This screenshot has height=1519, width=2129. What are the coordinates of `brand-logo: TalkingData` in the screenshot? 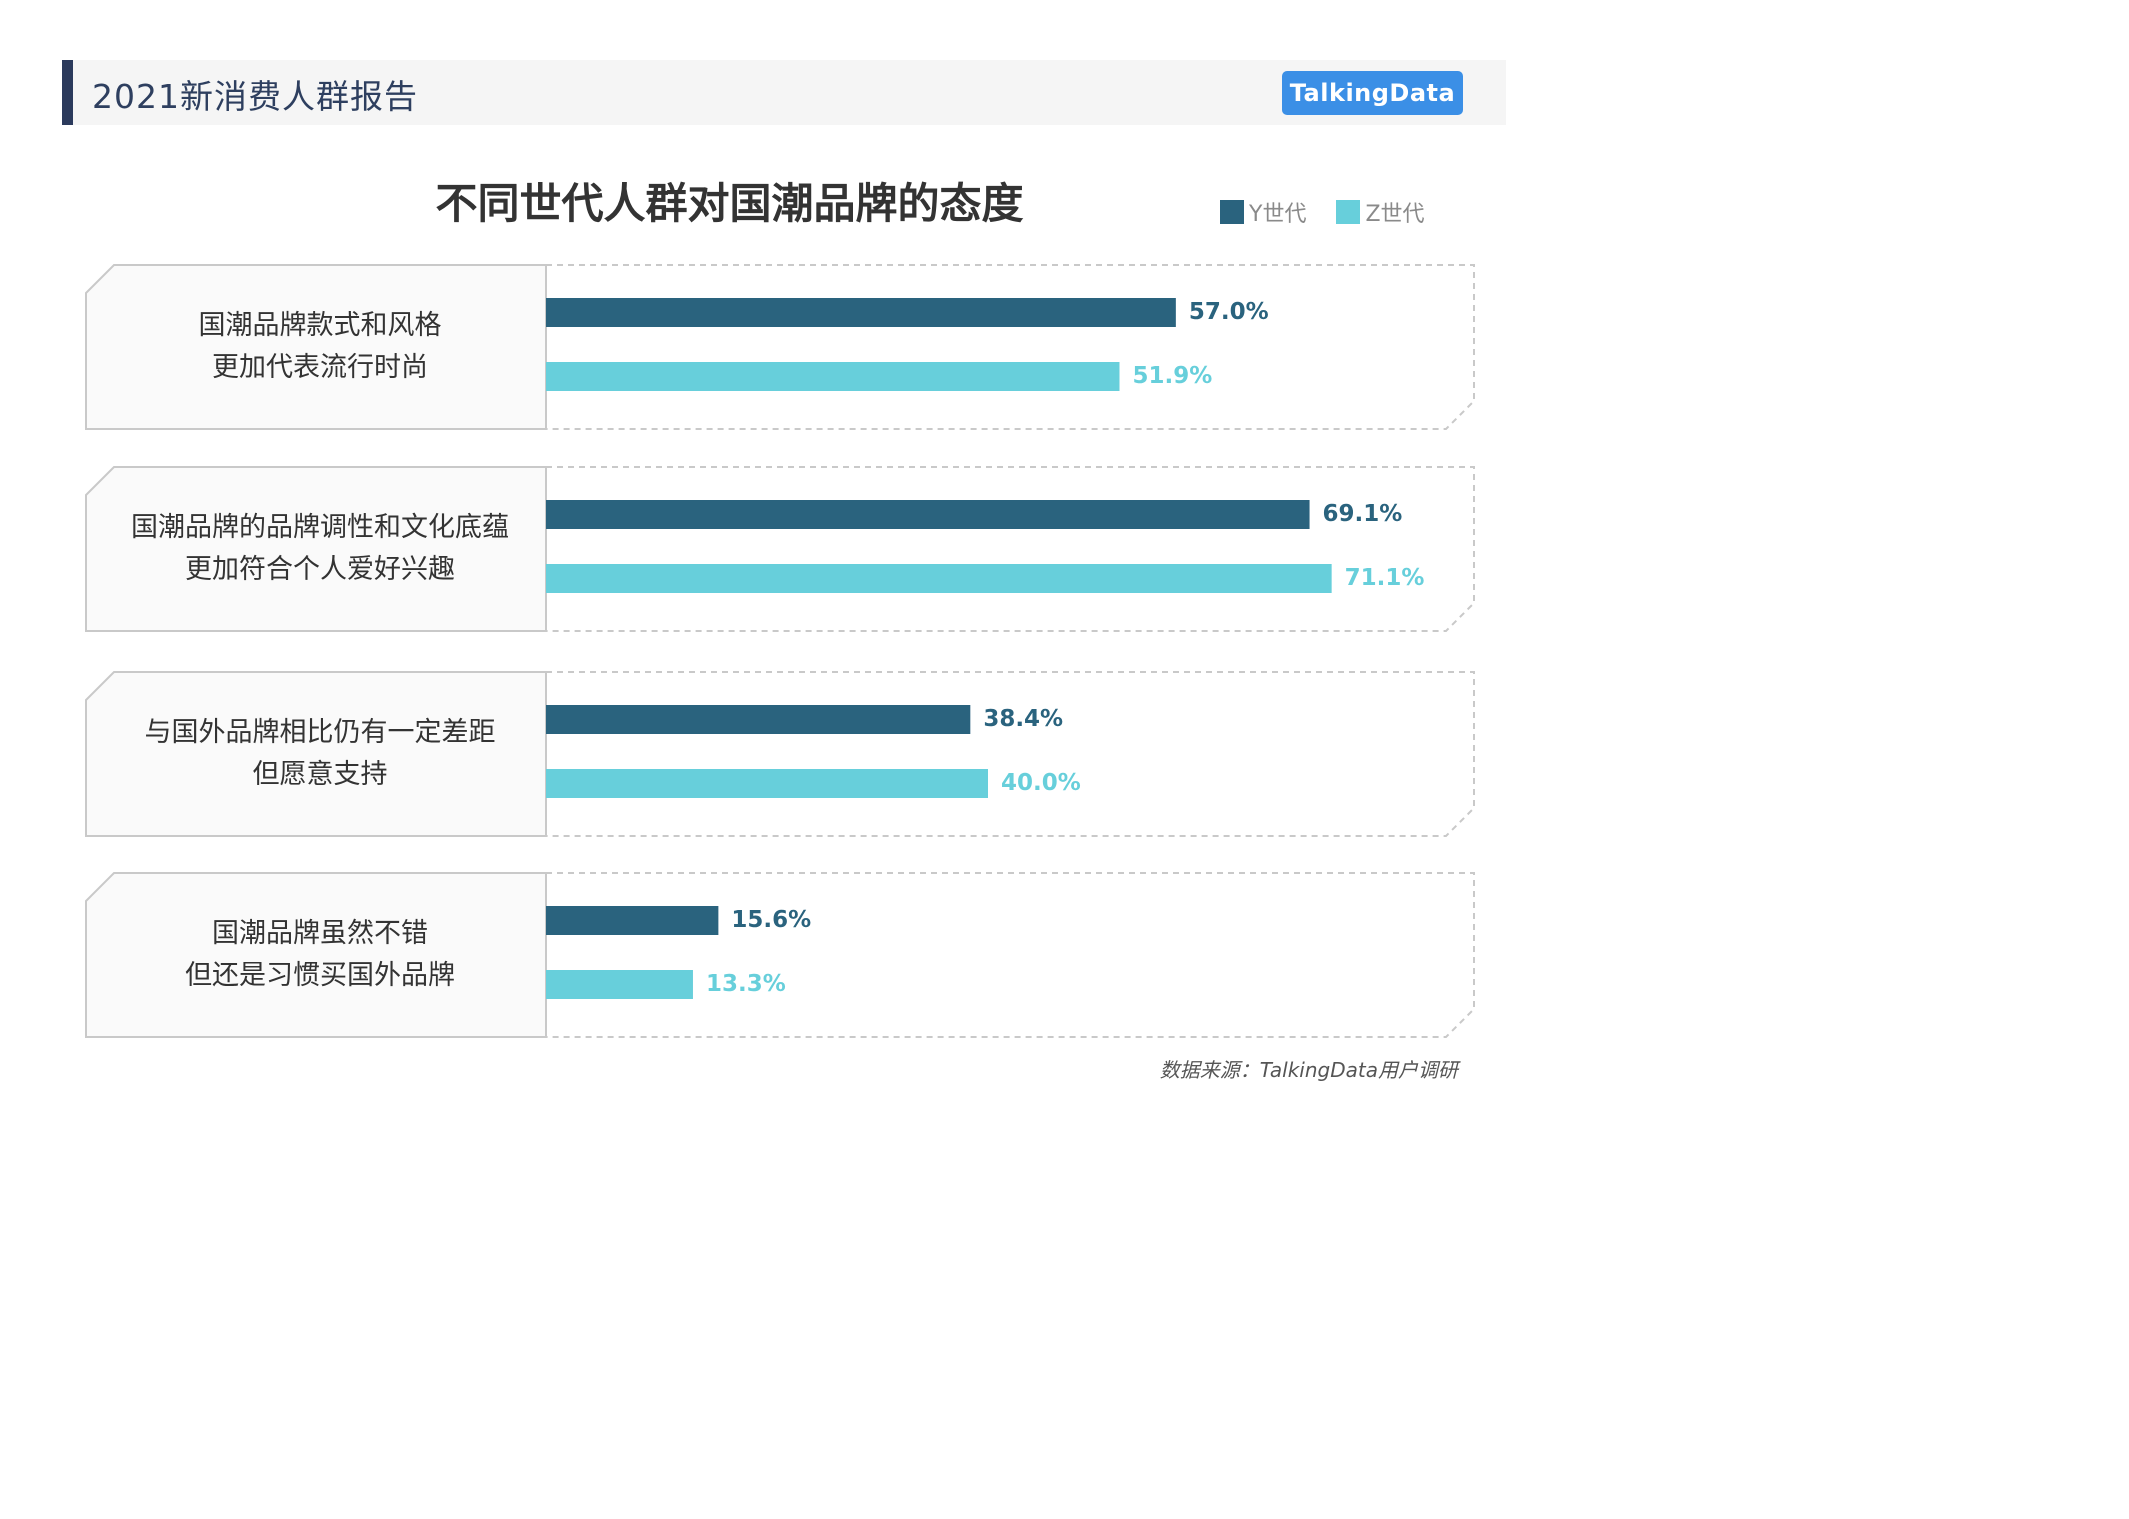 It's located at (1372, 93).